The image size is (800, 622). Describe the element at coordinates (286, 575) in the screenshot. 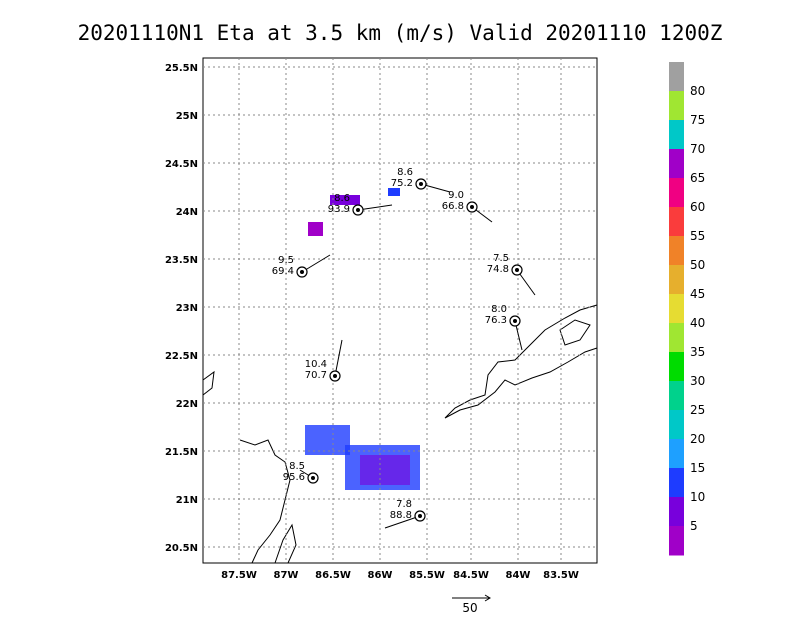

I see `lon-label: 87W` at that location.